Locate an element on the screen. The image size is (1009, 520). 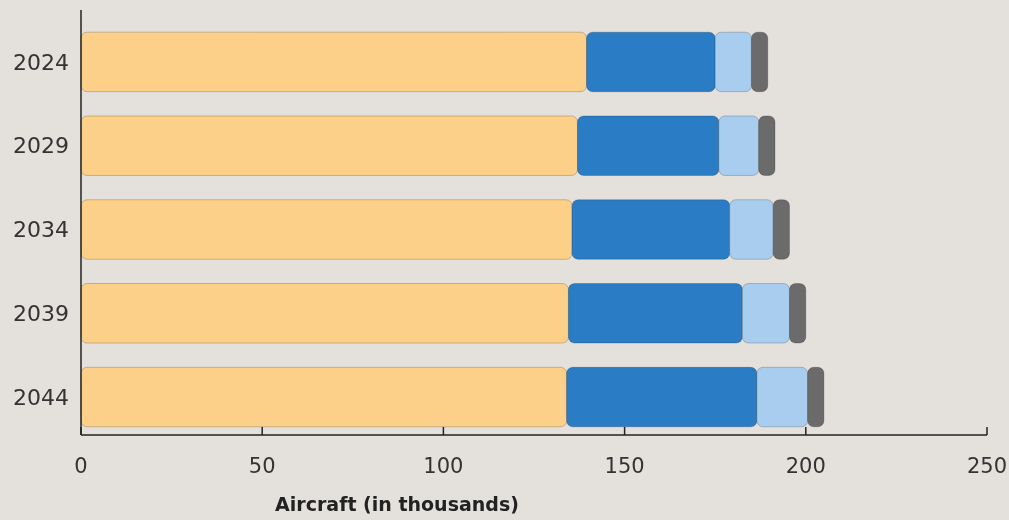
x-tick-label: 200 is located at coordinates (805, 466).